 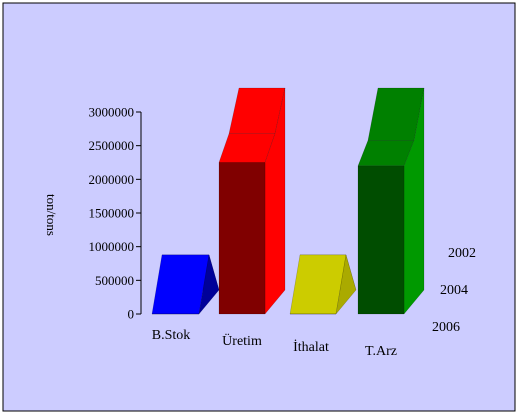 I want to click on y-tick-label: 500000, so click(x=114, y=280).